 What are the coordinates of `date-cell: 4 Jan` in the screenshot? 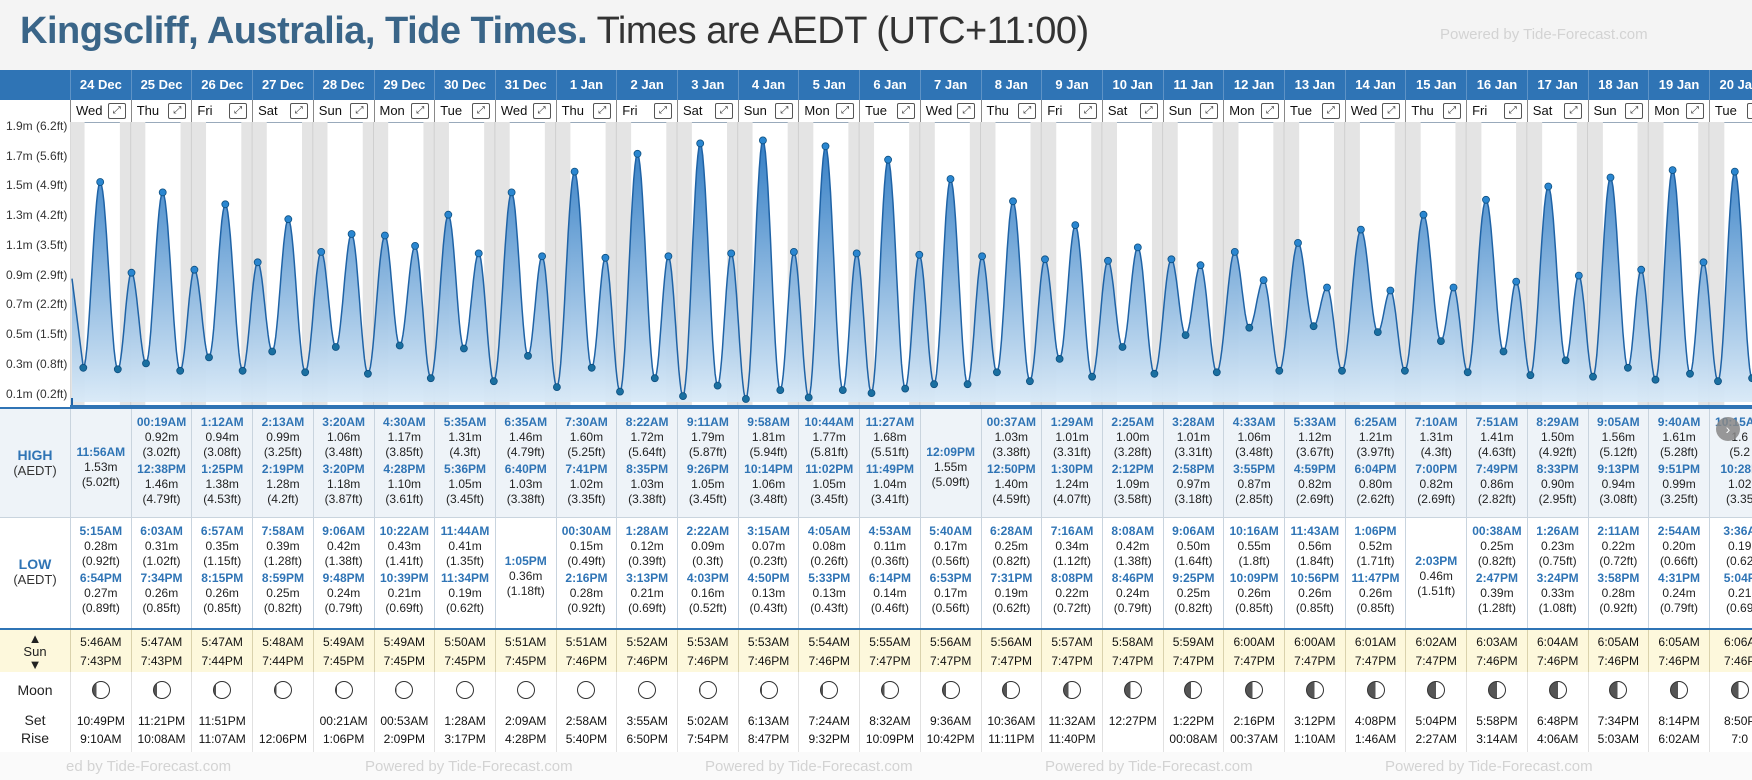 It's located at (768, 85).